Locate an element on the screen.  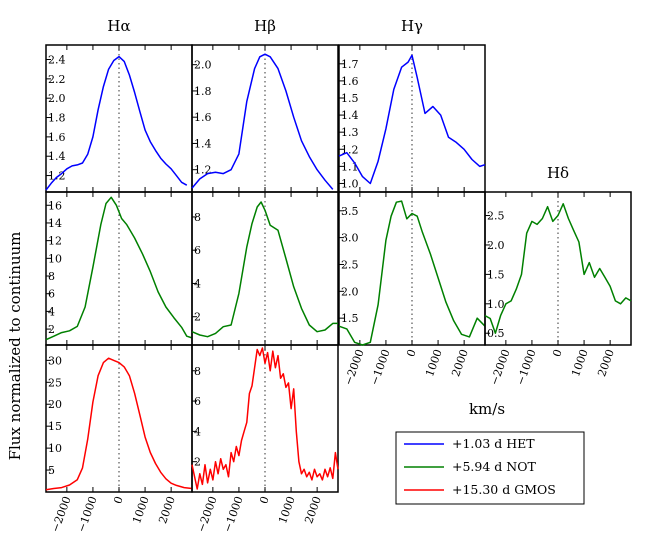
y-tick-label: 25 is located at coordinates (55, 382).